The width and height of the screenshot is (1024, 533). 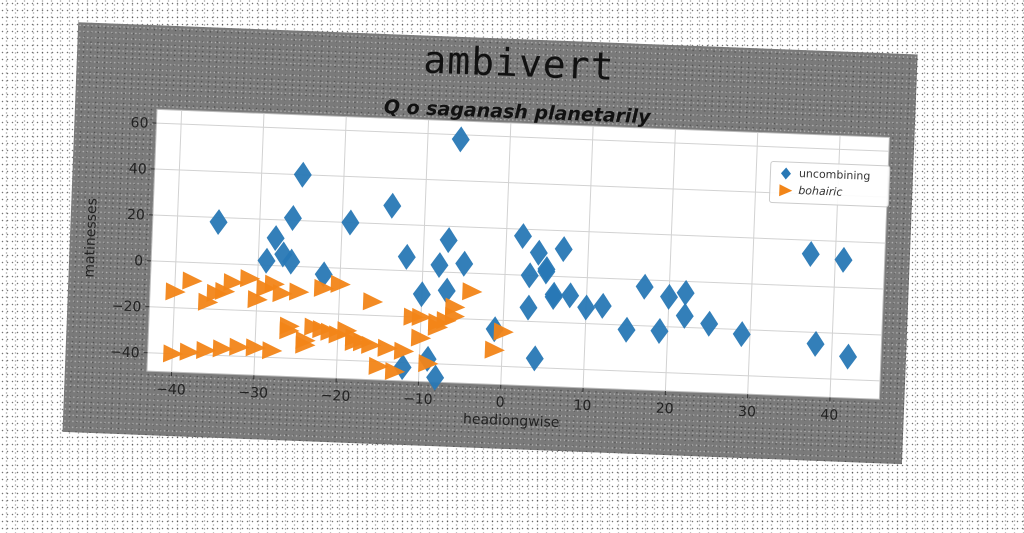 What do you see at coordinates (835, 175) in the screenshot?
I see `legend-label-uncombining: uncombining` at bounding box center [835, 175].